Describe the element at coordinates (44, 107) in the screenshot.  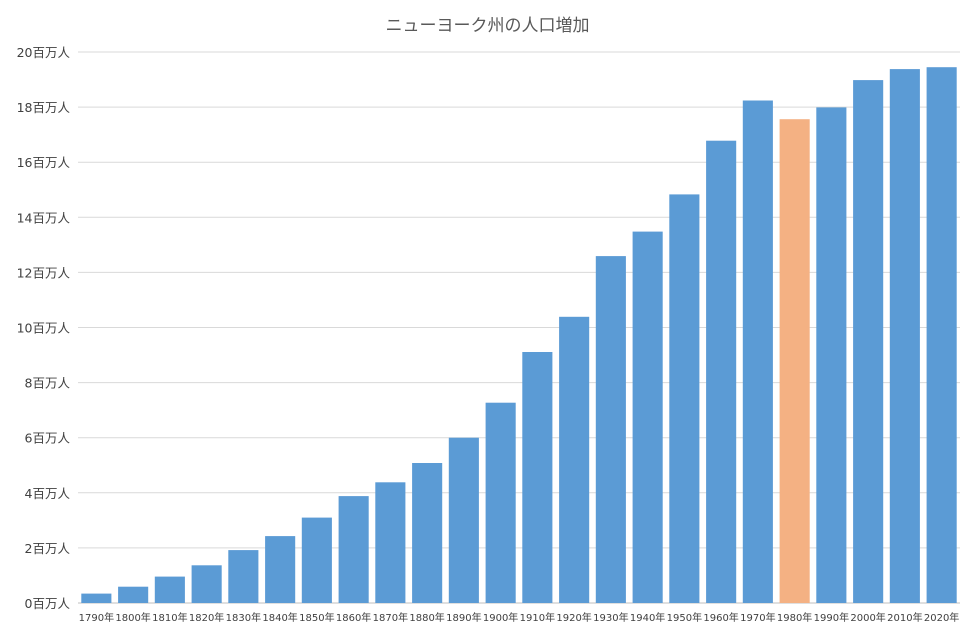
I see `y-tick-label: 18百万人` at that location.